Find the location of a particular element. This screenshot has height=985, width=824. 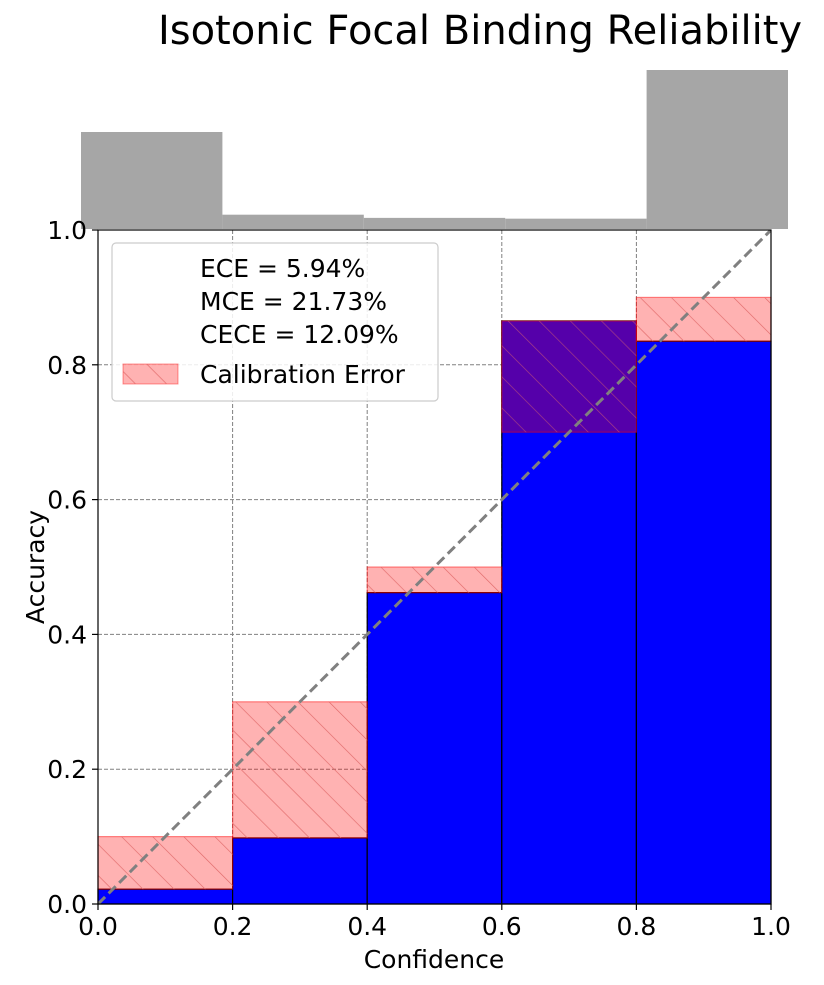

x-tick-label: 0.2 is located at coordinates (233, 926).